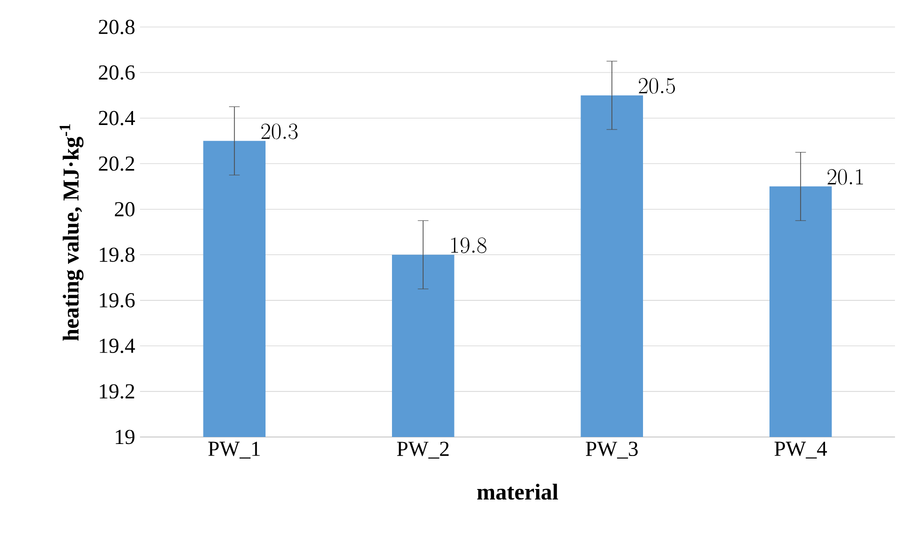  I want to click on x-tick-label: PW_3, so click(612, 450).